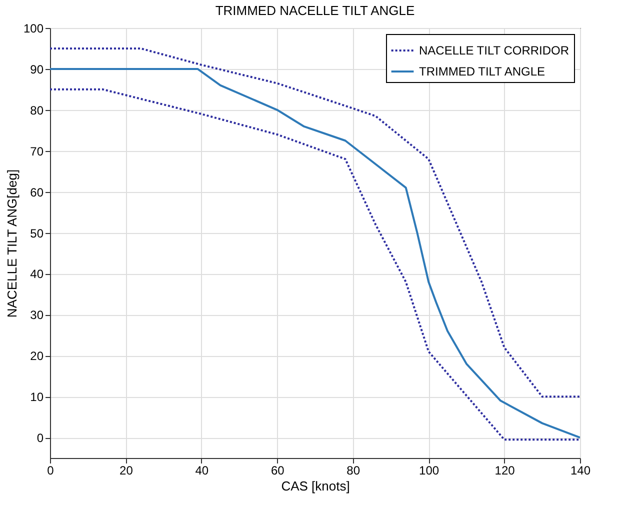 This screenshot has height=514, width=626. I want to click on y-axis-title: NACELLE TILT ANG[deg], so click(12, 243).